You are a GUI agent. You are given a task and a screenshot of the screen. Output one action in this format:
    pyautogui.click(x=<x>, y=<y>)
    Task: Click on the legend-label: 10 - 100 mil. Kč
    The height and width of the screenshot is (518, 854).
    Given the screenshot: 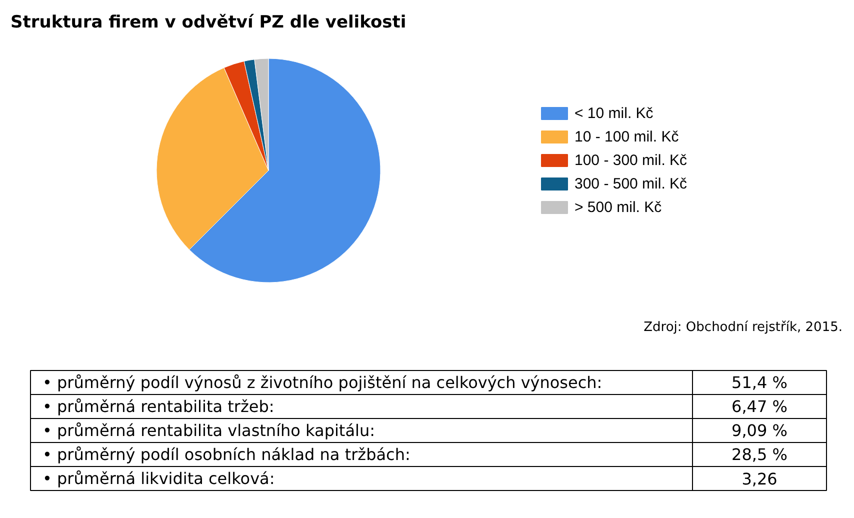 What is the action you would take?
    pyautogui.click(x=627, y=137)
    